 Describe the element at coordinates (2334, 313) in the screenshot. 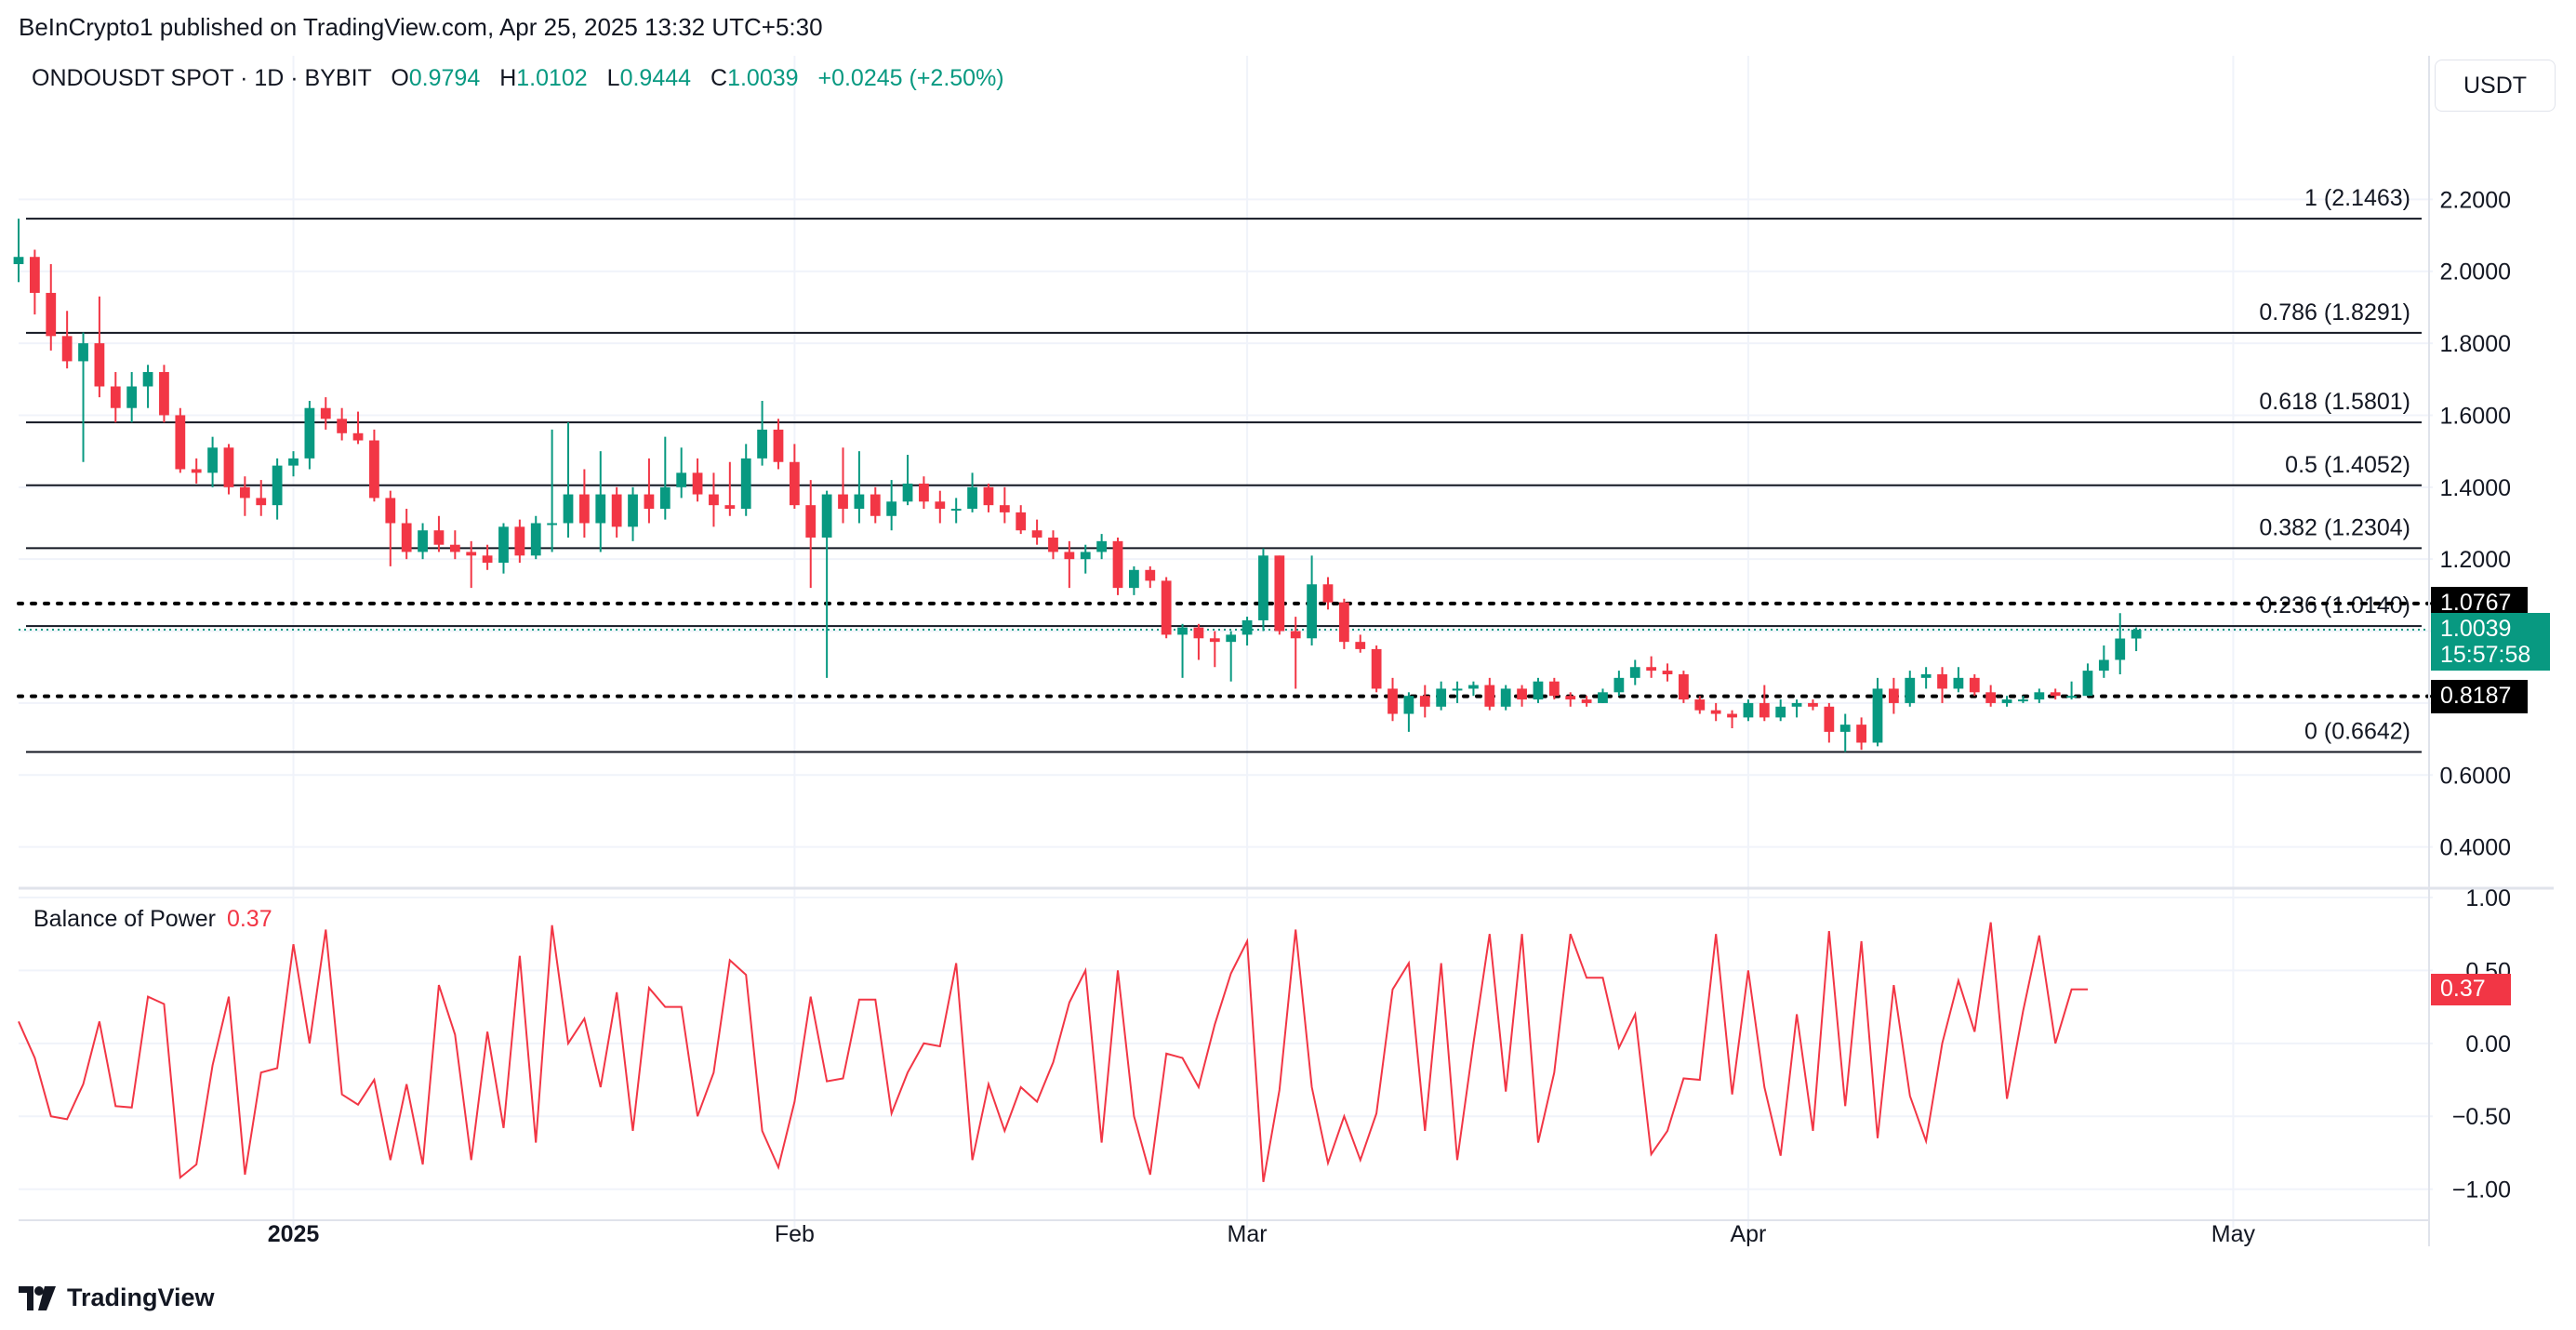

I see `fib-level-label: 0.786 (1.8291)` at that location.